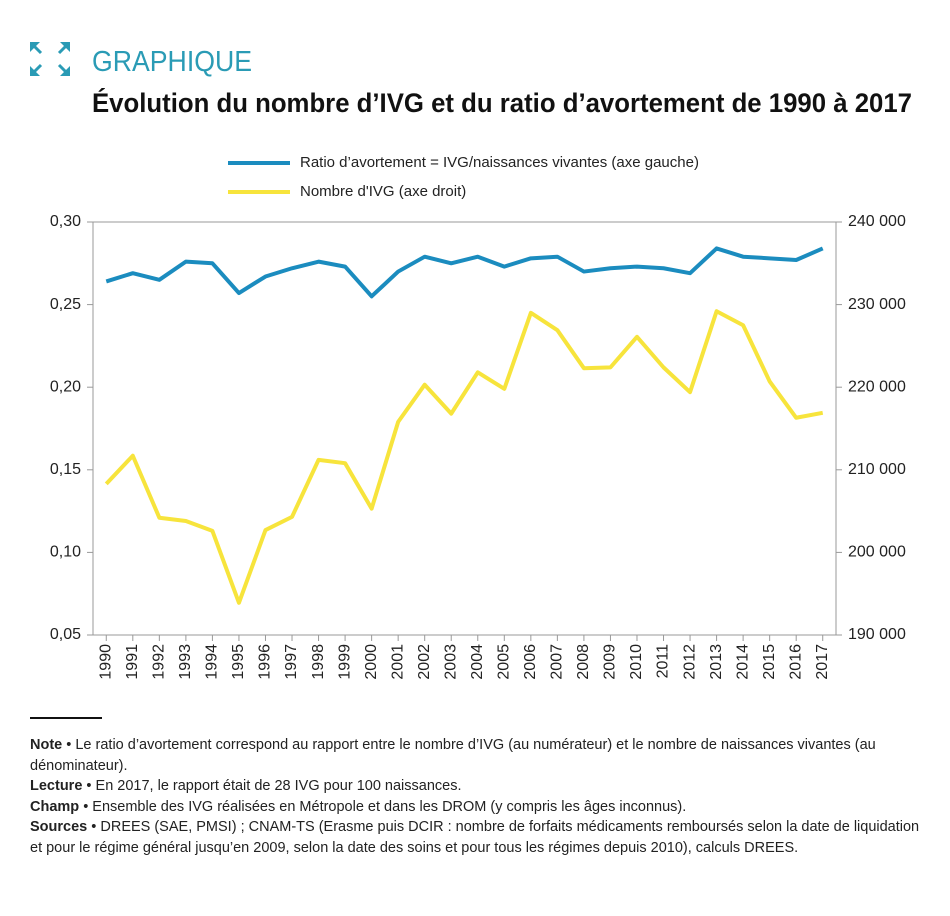  Describe the element at coordinates (877, 304) in the screenshot. I see `y2-tick-label: 230 000` at that location.